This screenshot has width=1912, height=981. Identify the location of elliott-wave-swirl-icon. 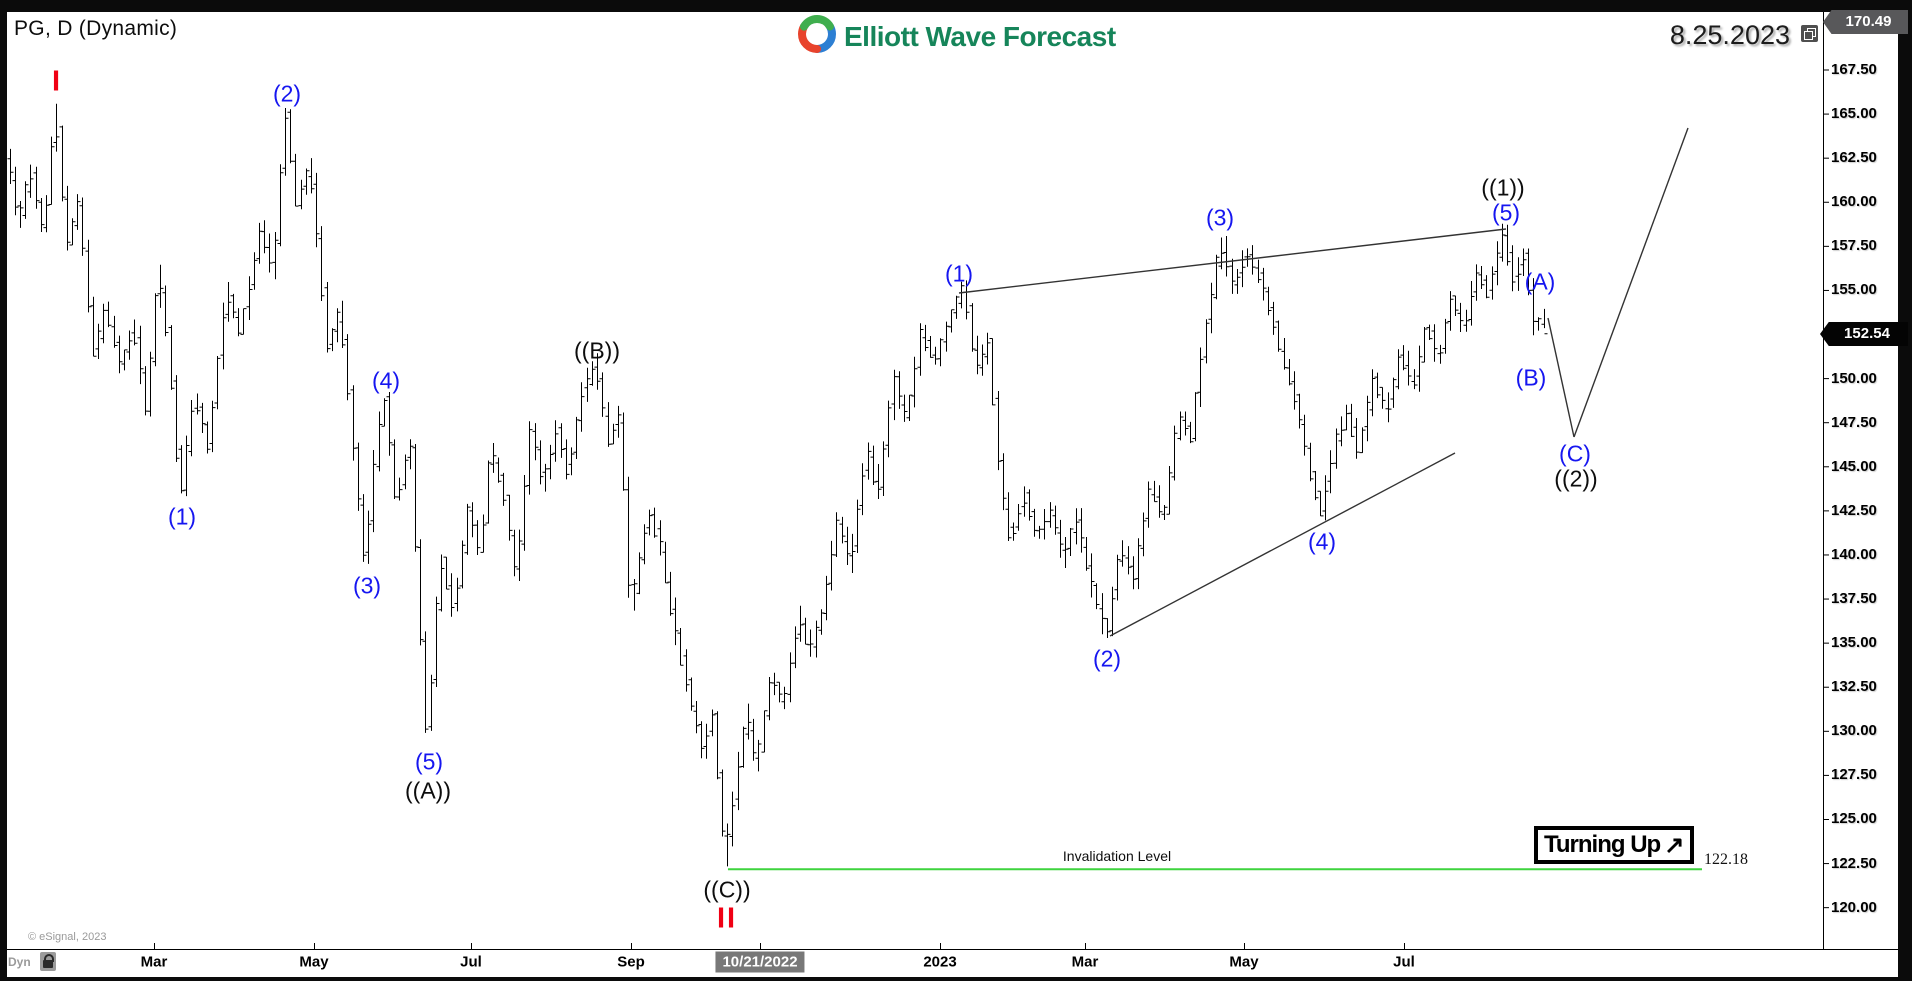
(817, 36).